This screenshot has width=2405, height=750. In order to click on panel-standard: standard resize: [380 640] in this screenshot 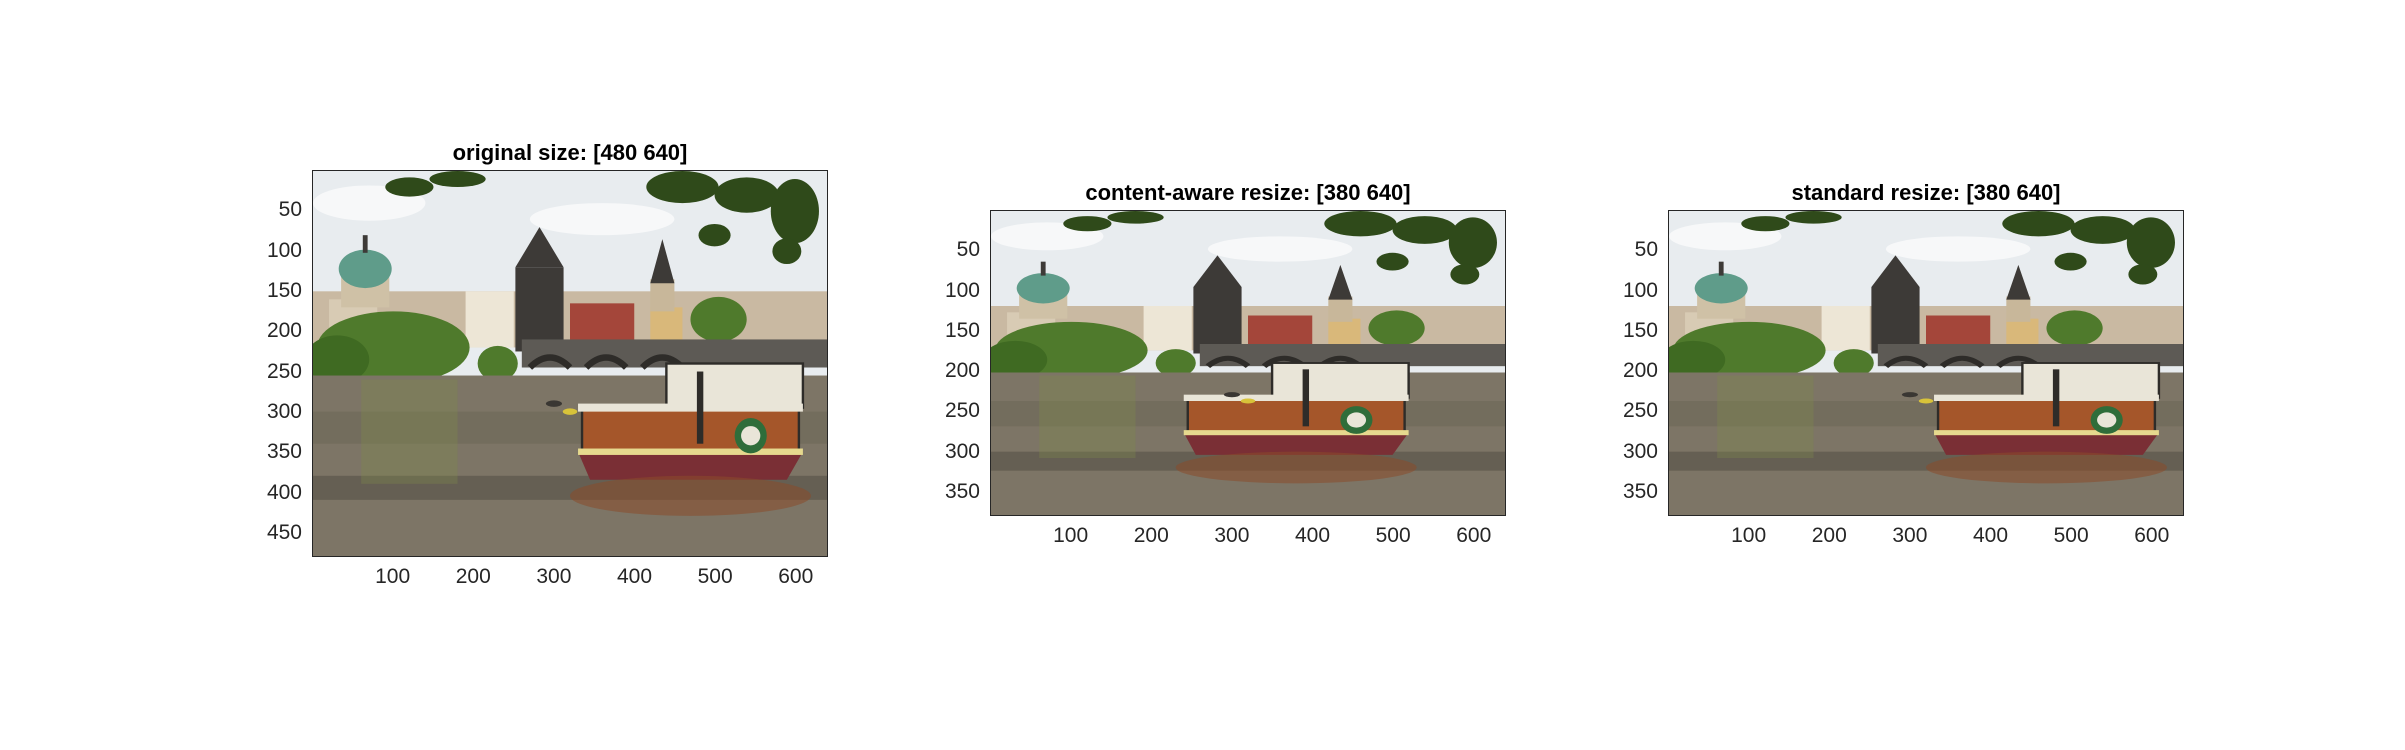, I will do `click(1903, 363)`.